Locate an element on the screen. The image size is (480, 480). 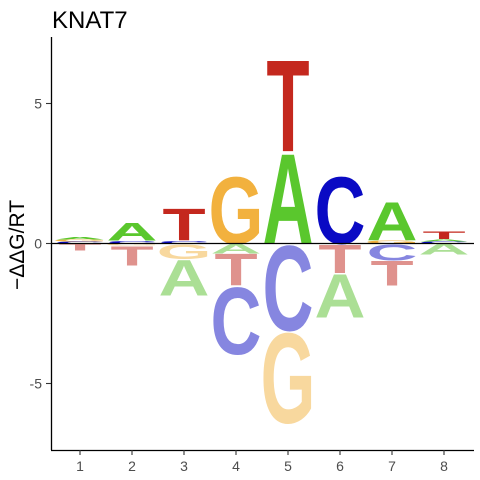
logo-letter-g-pos2: G is located at coordinates (132, 245).